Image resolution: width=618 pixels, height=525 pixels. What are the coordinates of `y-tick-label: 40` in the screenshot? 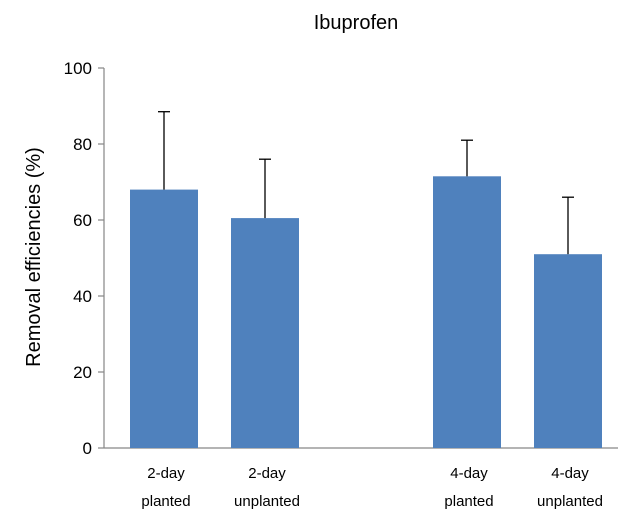 It's located at (82, 296).